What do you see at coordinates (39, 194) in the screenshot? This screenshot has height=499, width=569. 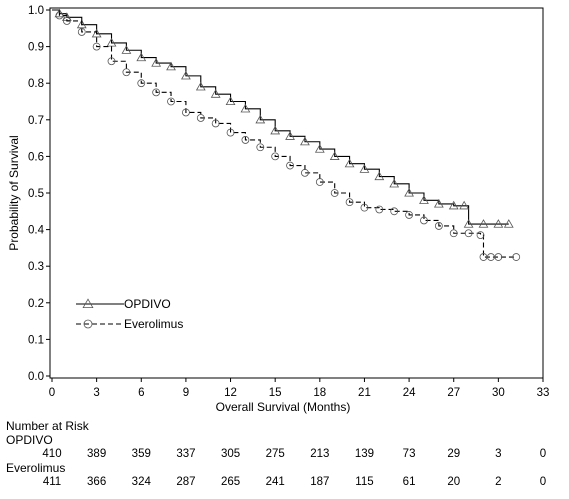 I see `y-axis-ticks: 0.0 0.1 0.2 0.3 0.4 0.5 0.6 0.7 0.8 0.9 1.0` at bounding box center [39, 194].